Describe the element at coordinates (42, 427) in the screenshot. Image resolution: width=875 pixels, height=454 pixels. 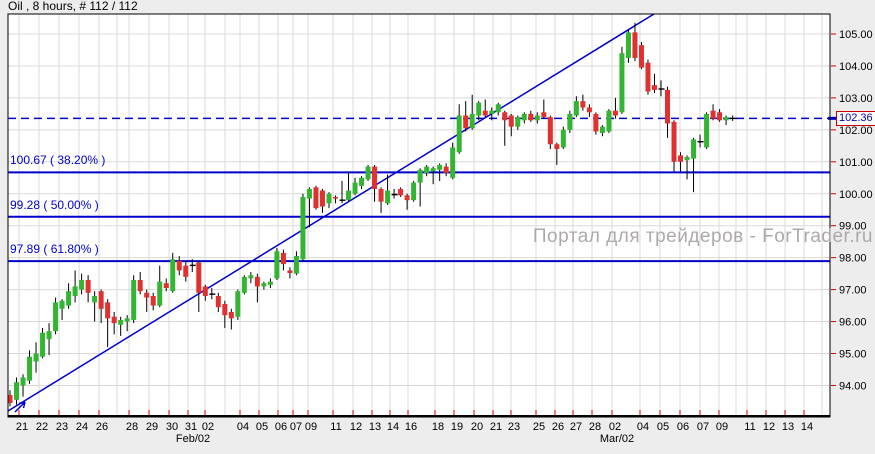
I see `x-axis-label: 22` at that location.